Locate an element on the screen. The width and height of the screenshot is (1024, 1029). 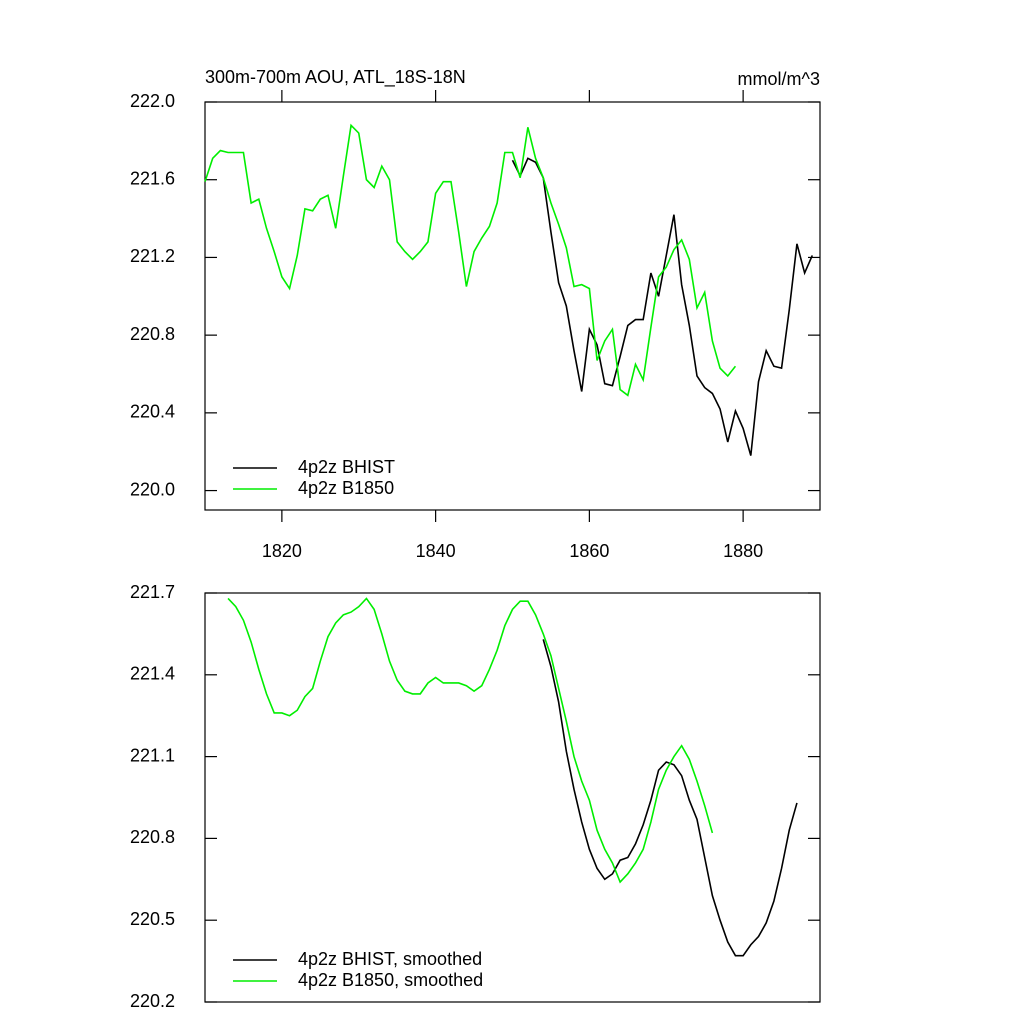
y-tick-label: 221.6 is located at coordinates (152, 178).